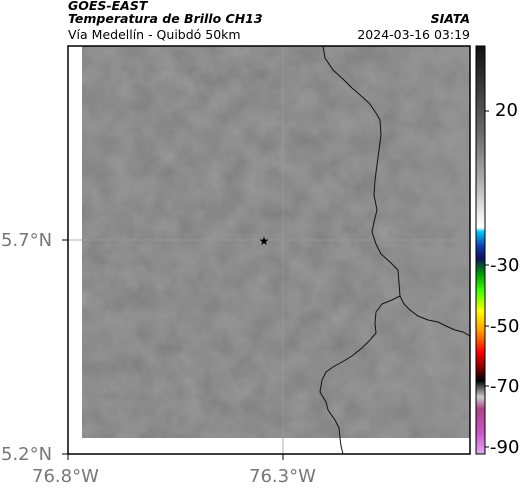 The height and width of the screenshot is (491, 526). What do you see at coordinates (282, 476) in the screenshot?
I see `lon-label-76-3: 76.3°W` at bounding box center [282, 476].